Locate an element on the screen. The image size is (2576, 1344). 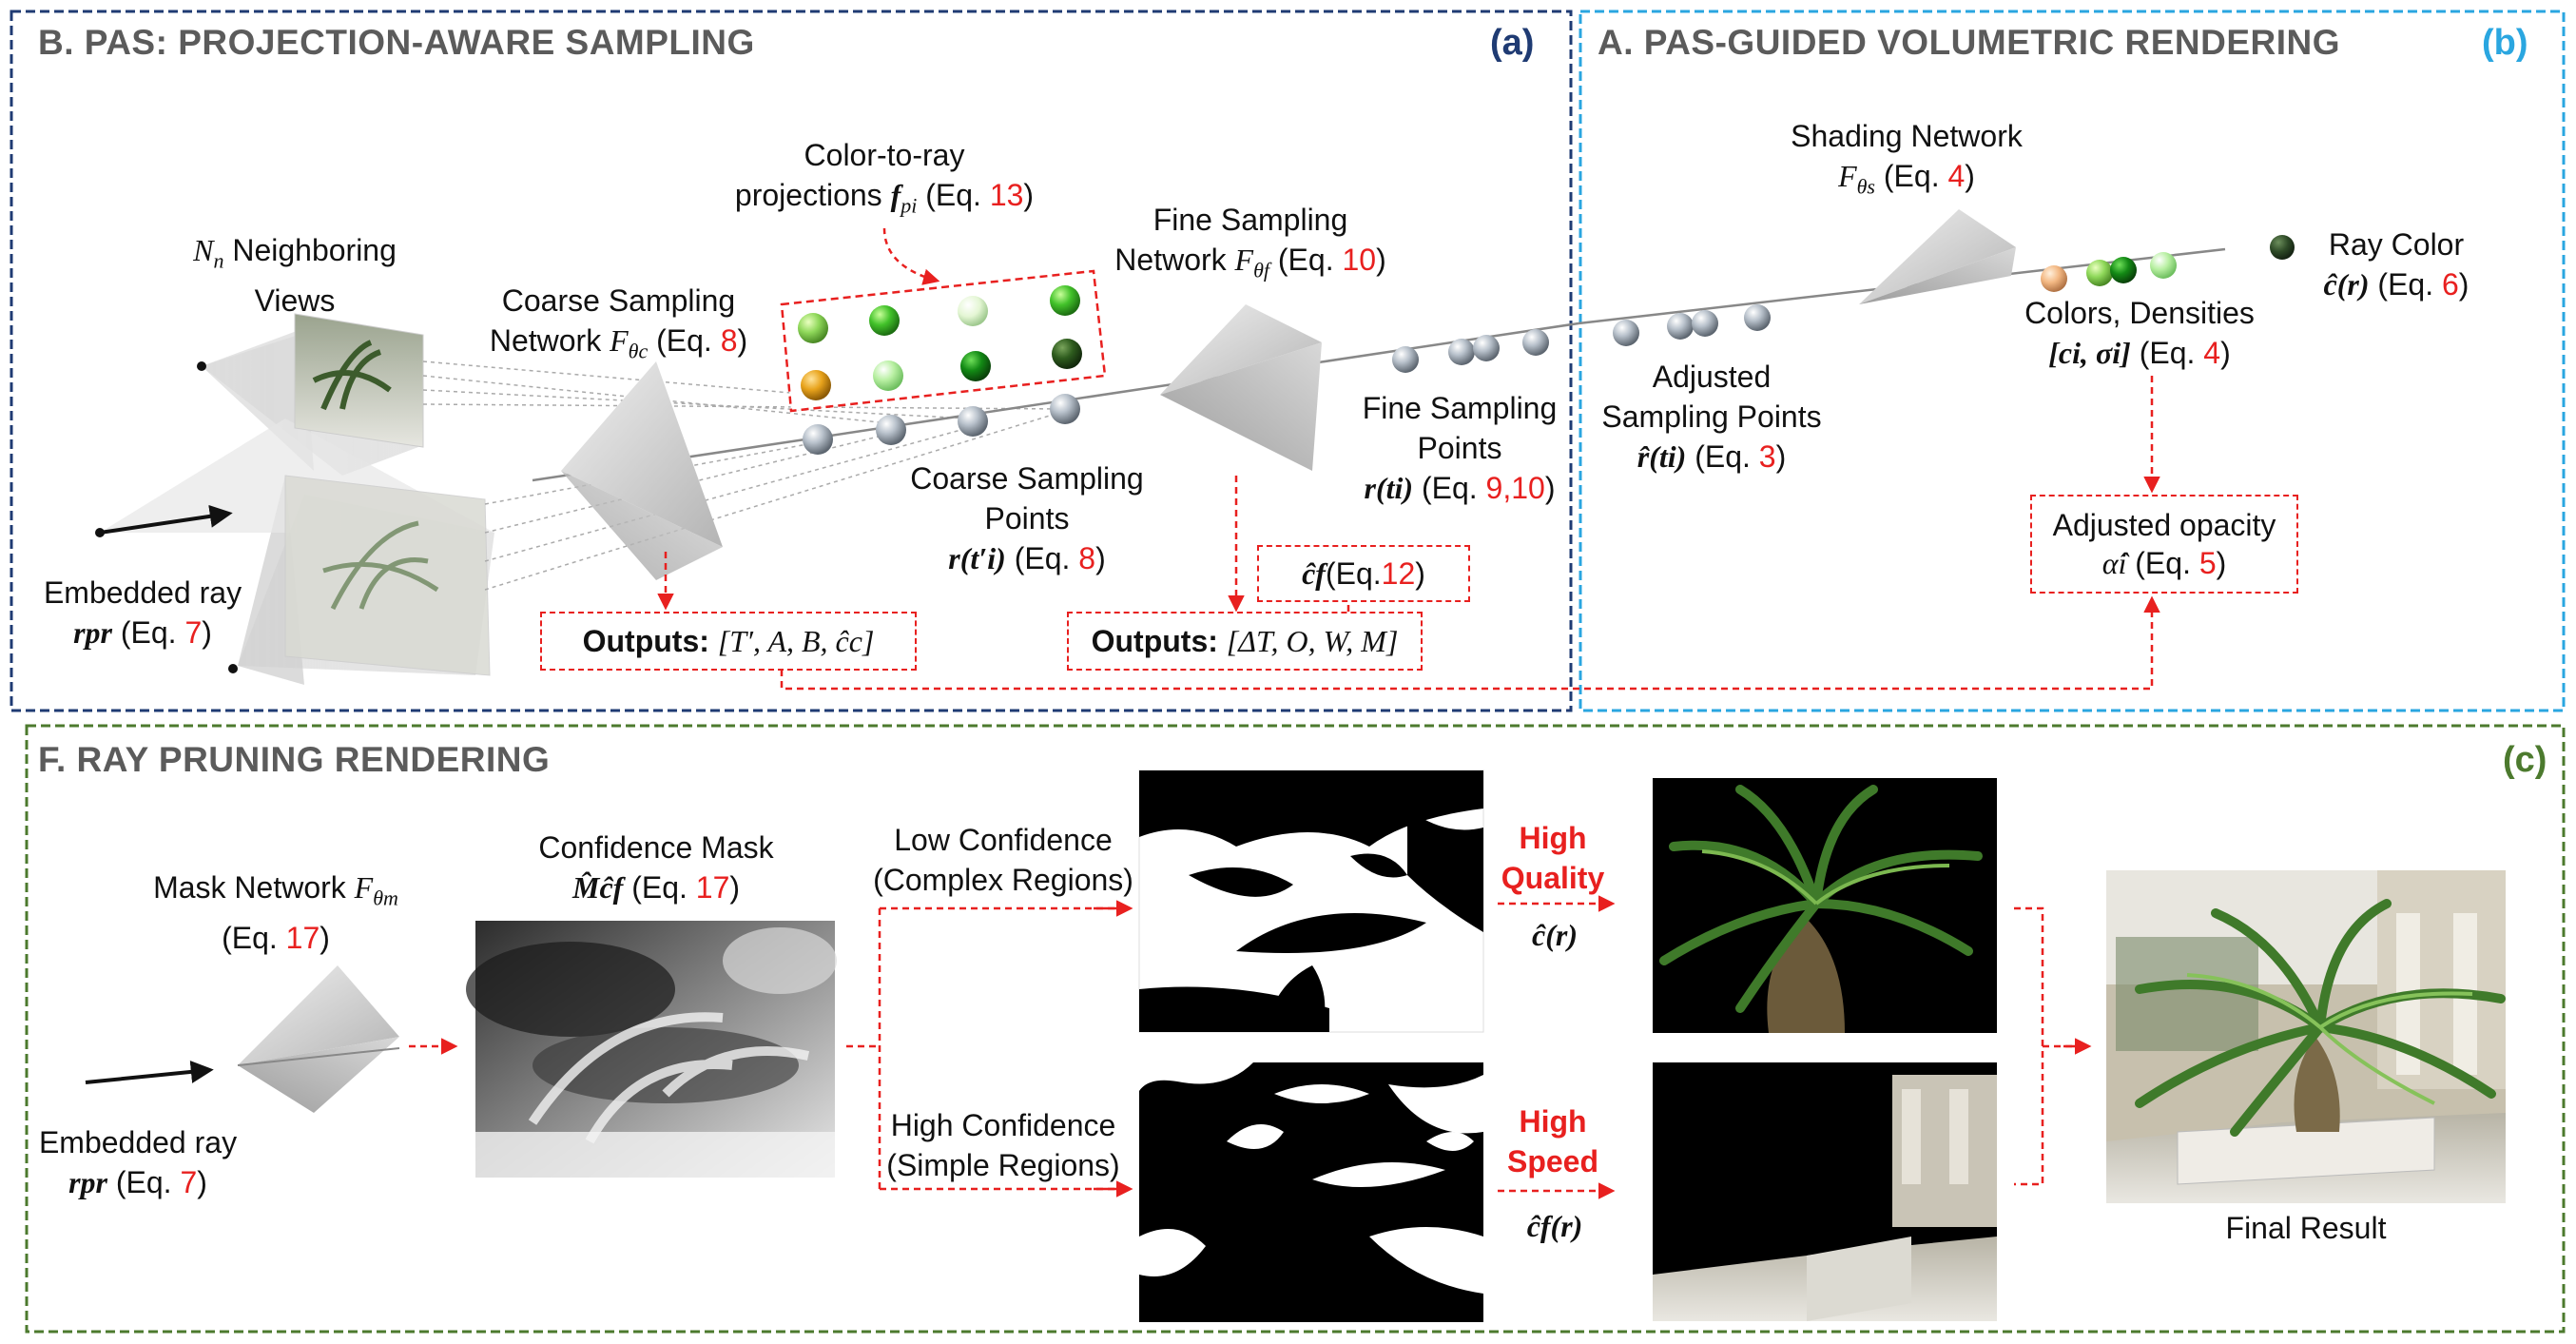
fine-points-label: Fine Sampling Points r(ti) (Eq. 9,10) is located at coordinates (1460, 448).